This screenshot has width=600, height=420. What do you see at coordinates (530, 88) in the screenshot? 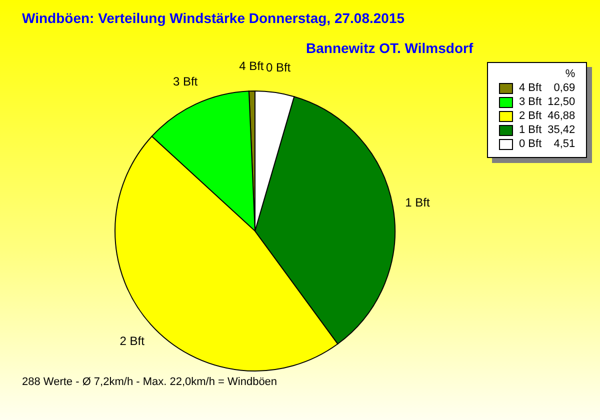
I see `legend-label: 4 Bft` at bounding box center [530, 88].